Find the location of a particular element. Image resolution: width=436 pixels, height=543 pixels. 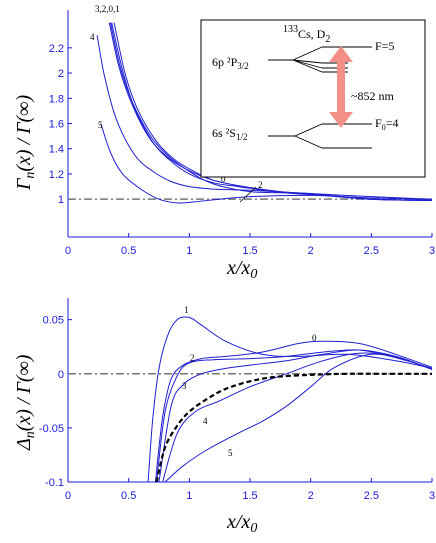

inset-wavelength: ~852 nm is located at coordinates (372, 96).